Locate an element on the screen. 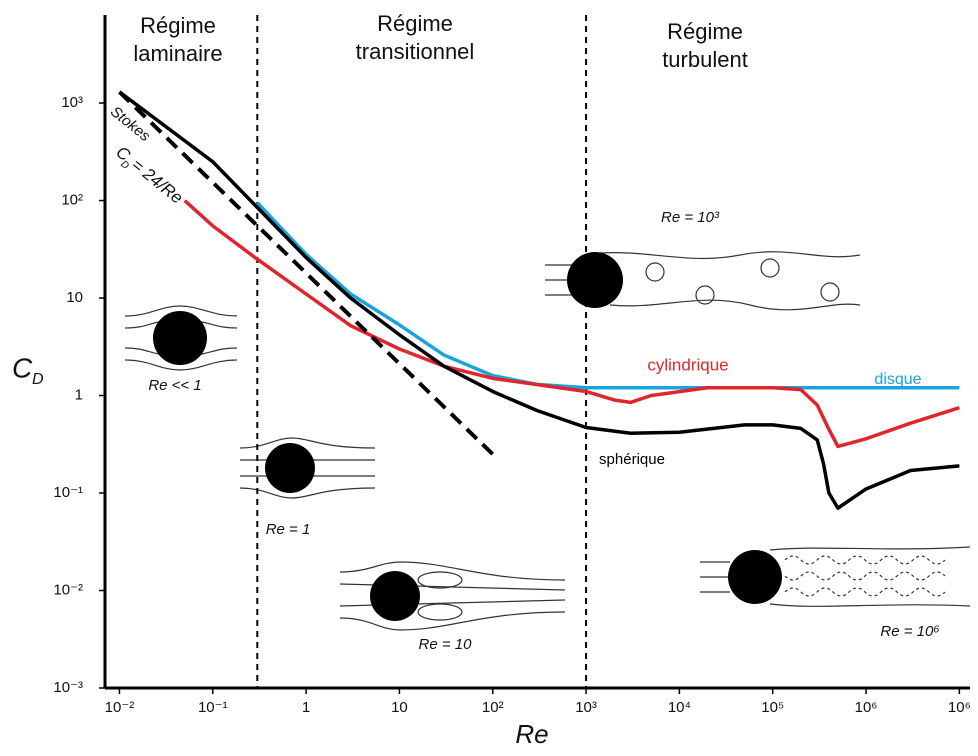 The width and height of the screenshot is (978, 756). x-tick-label: 10⁻² is located at coordinates (120, 707).